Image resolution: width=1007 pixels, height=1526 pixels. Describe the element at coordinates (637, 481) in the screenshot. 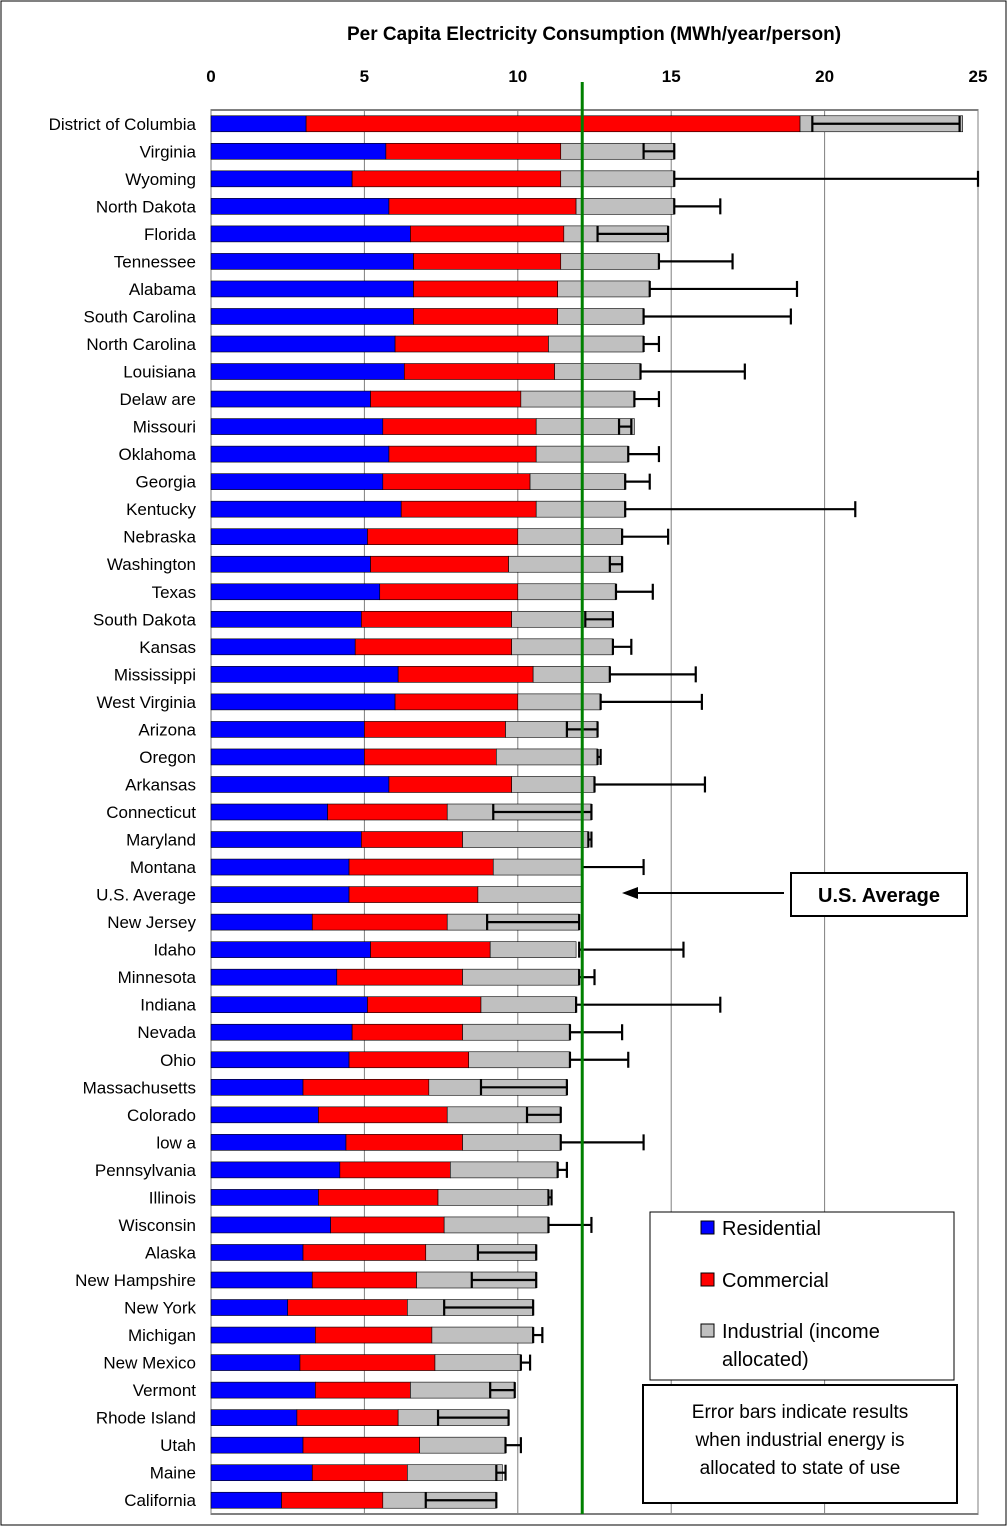

I see `error-bar-georgia` at that location.